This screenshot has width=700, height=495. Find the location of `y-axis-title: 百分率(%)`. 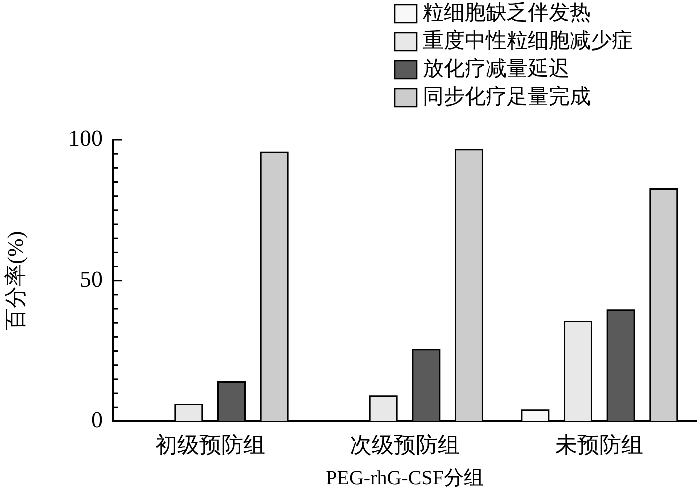

y-axis-title: 百分率(%) is located at coordinates (15, 280).